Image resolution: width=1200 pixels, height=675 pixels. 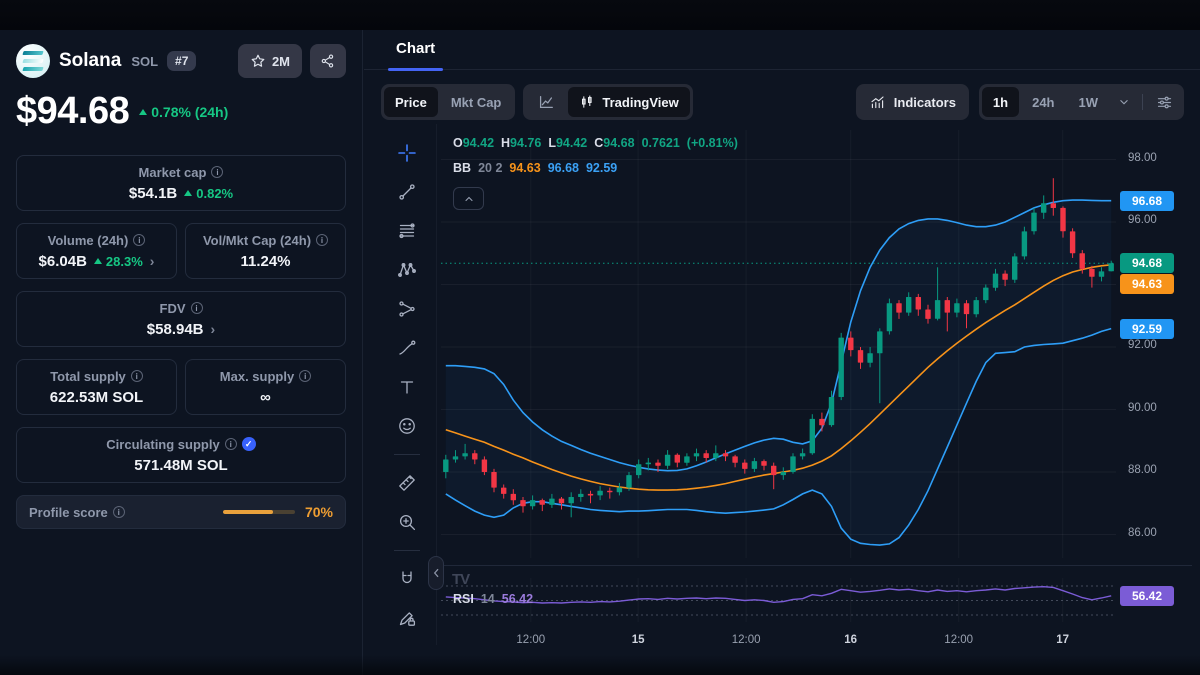 I want to click on profile-score-value: 70%, so click(x=318, y=512).